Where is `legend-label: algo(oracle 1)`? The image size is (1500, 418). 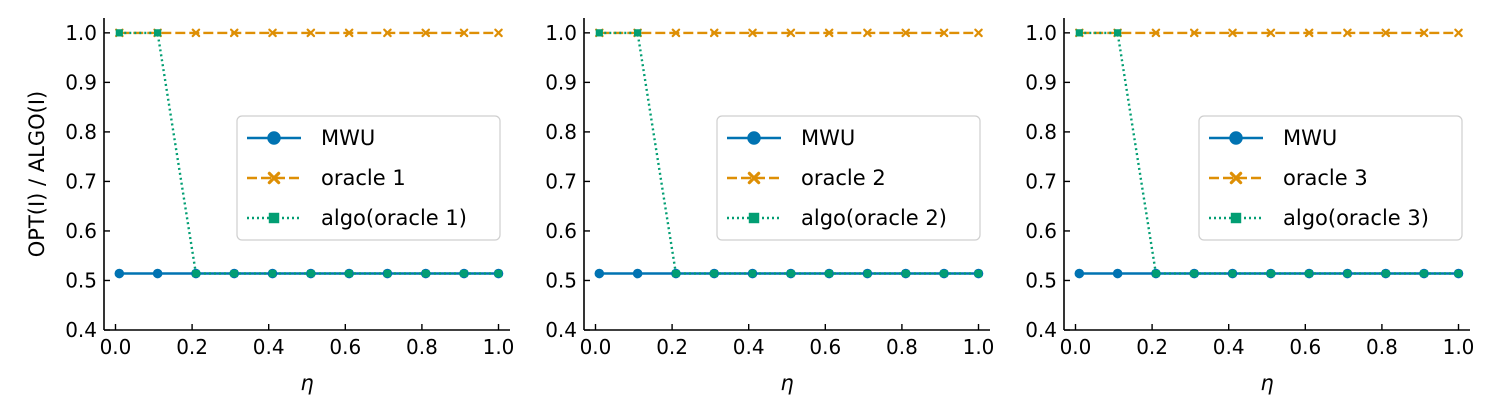
legend-label: algo(oracle 1) is located at coordinates (394, 218).